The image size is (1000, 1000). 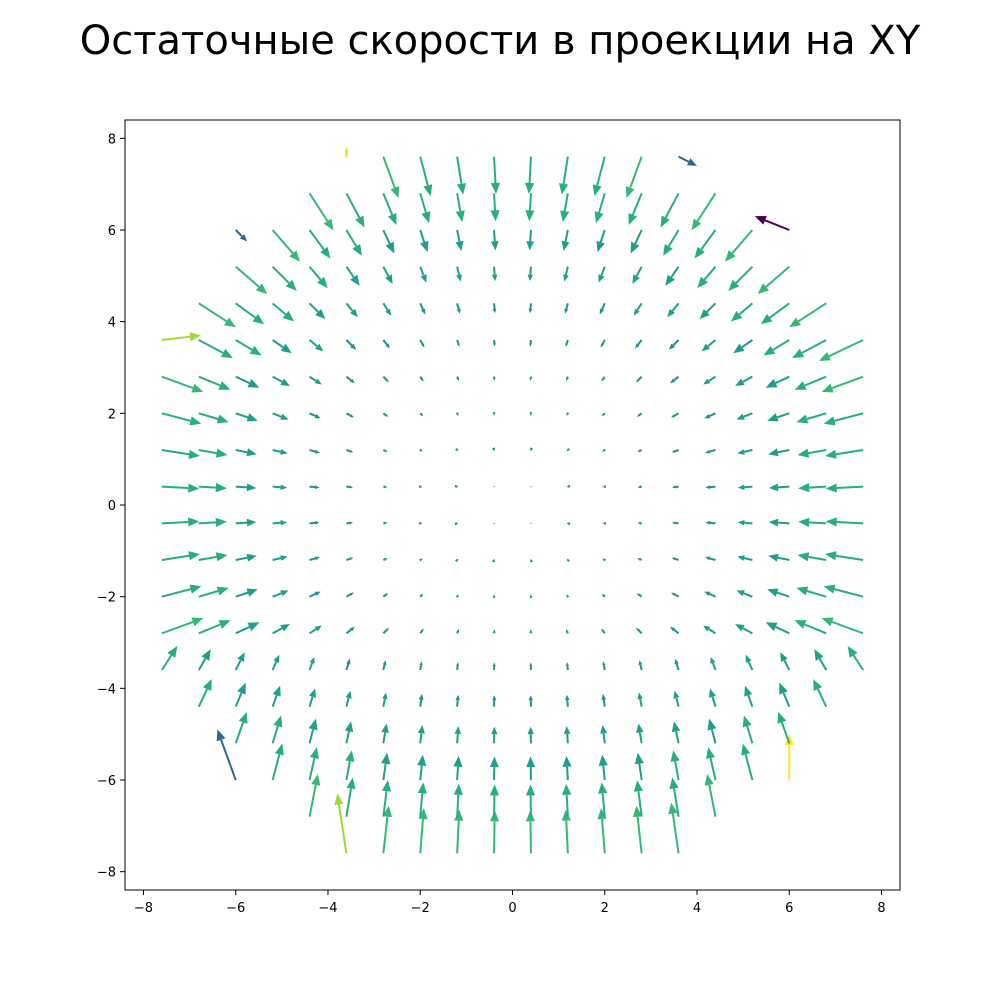 What do you see at coordinates (697, 908) in the screenshot?
I see `x-tick-label: 4` at bounding box center [697, 908].